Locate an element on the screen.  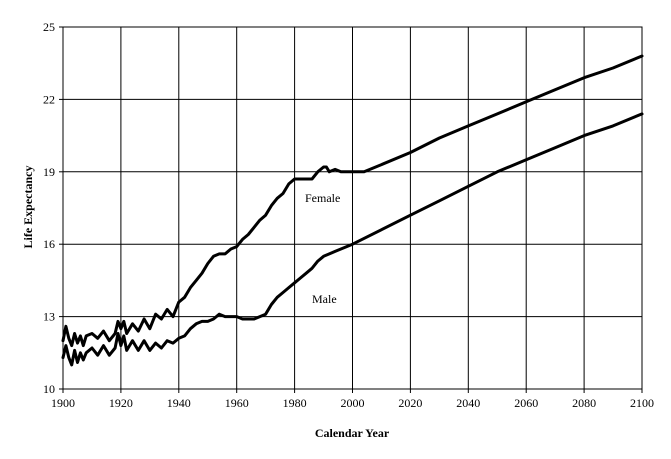
y-tick-label-25: 25 is located at coordinates (49, 27).